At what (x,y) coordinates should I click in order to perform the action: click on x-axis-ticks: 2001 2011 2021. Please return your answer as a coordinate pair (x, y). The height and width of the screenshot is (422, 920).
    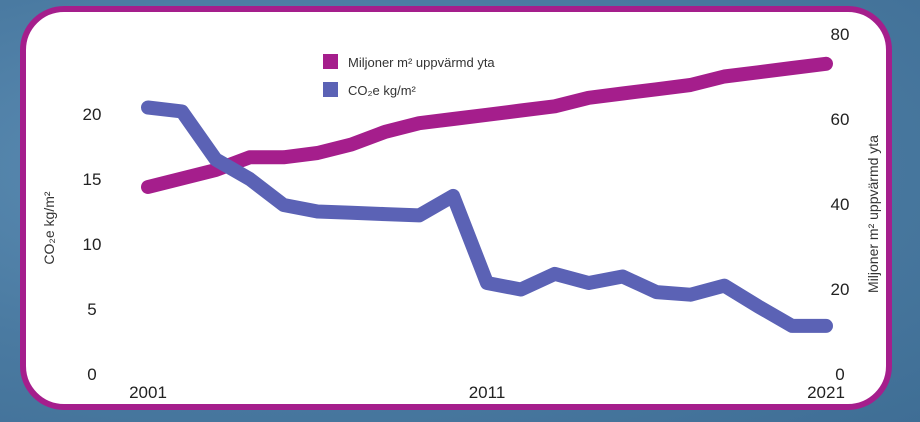
    Looking at the image, I should click on (487, 392).